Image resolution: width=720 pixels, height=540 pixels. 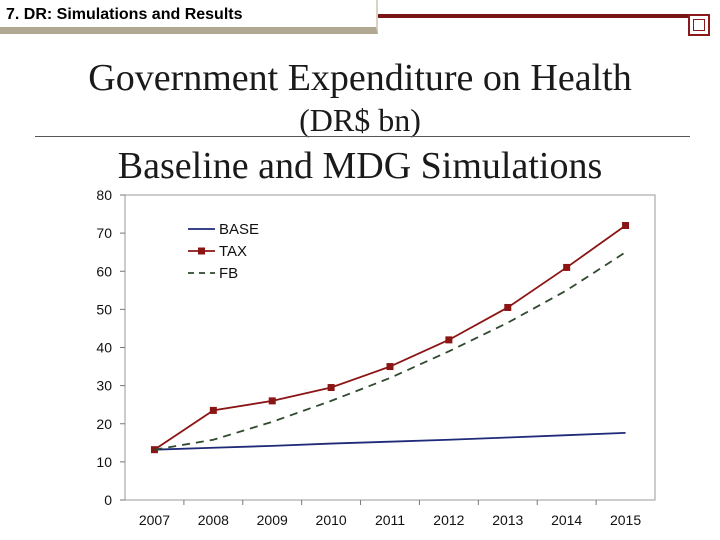 I want to click on x-tick-label: 2011, so click(x=390, y=520).